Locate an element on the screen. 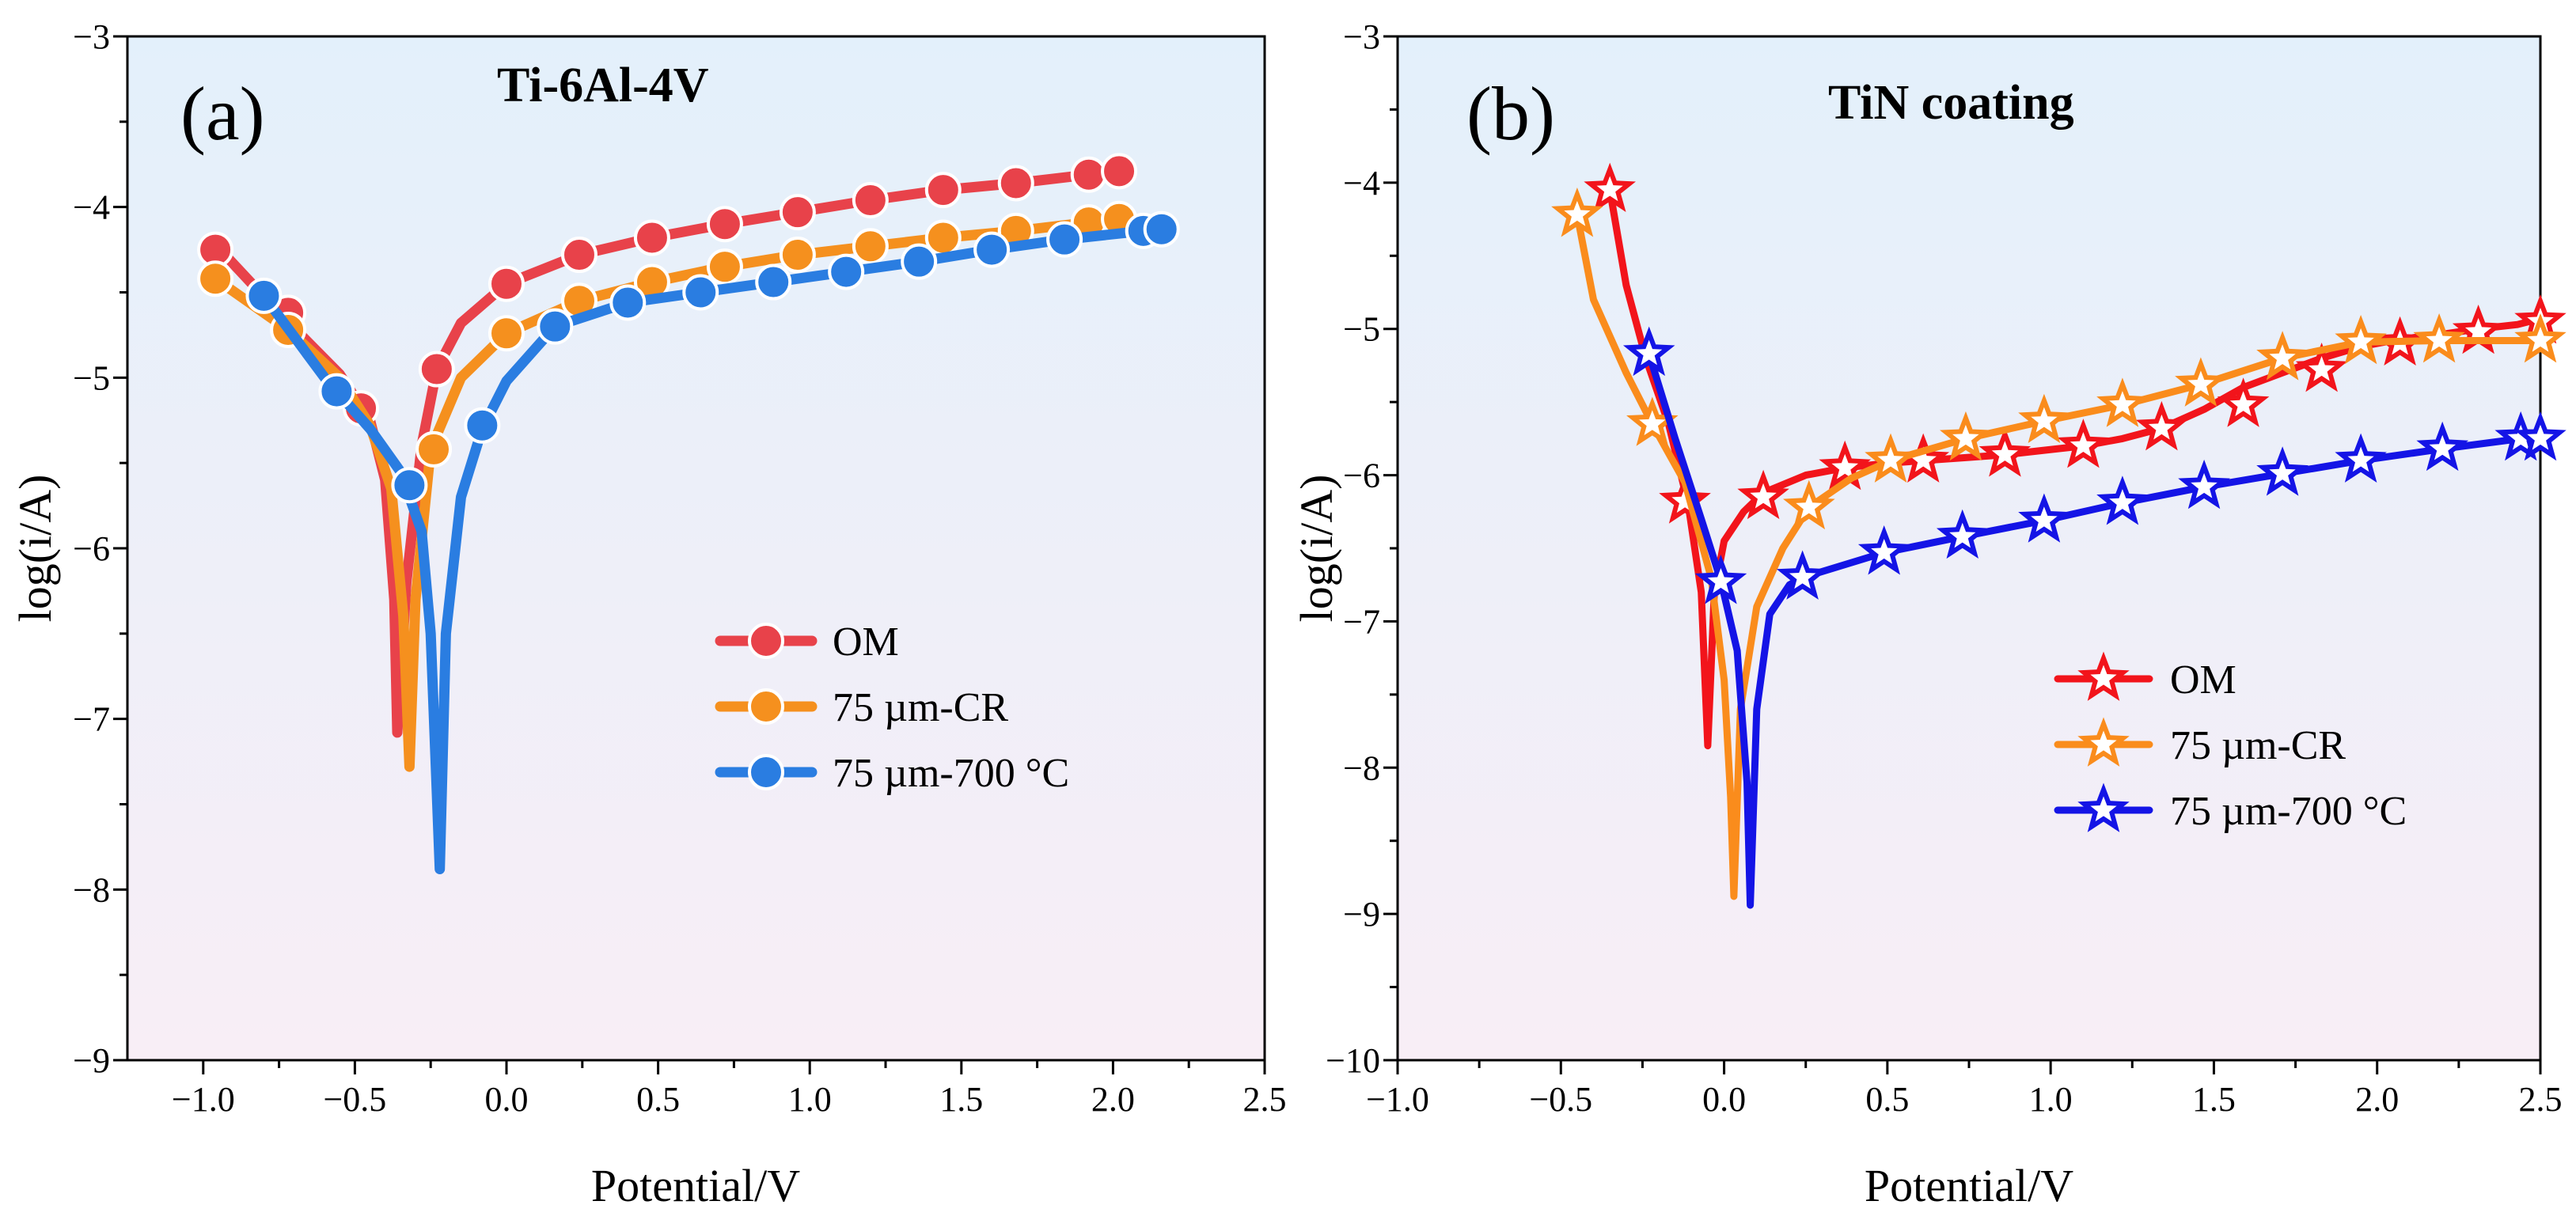  panel-label-a: (a) is located at coordinates (222, 113).